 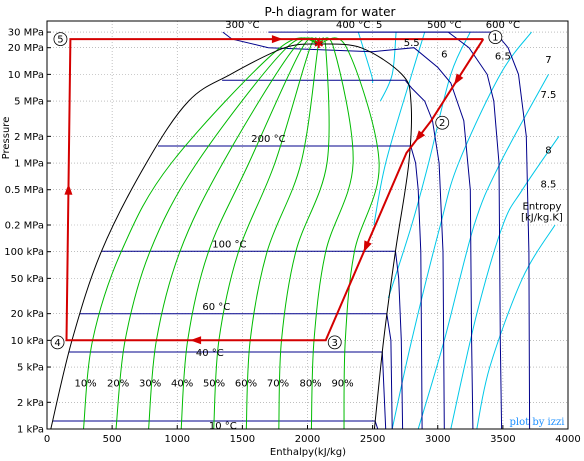 What do you see at coordinates (372, 439) in the screenshot?
I see `x-tick-label: 2500` at bounding box center [372, 439].